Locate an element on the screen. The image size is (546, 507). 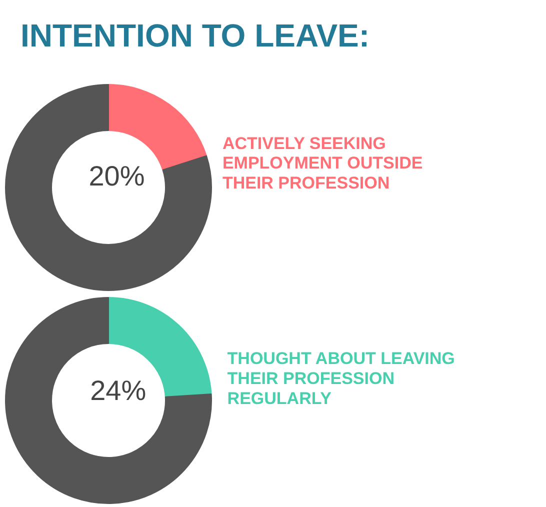
data-label: 24% is located at coordinates (118, 390).